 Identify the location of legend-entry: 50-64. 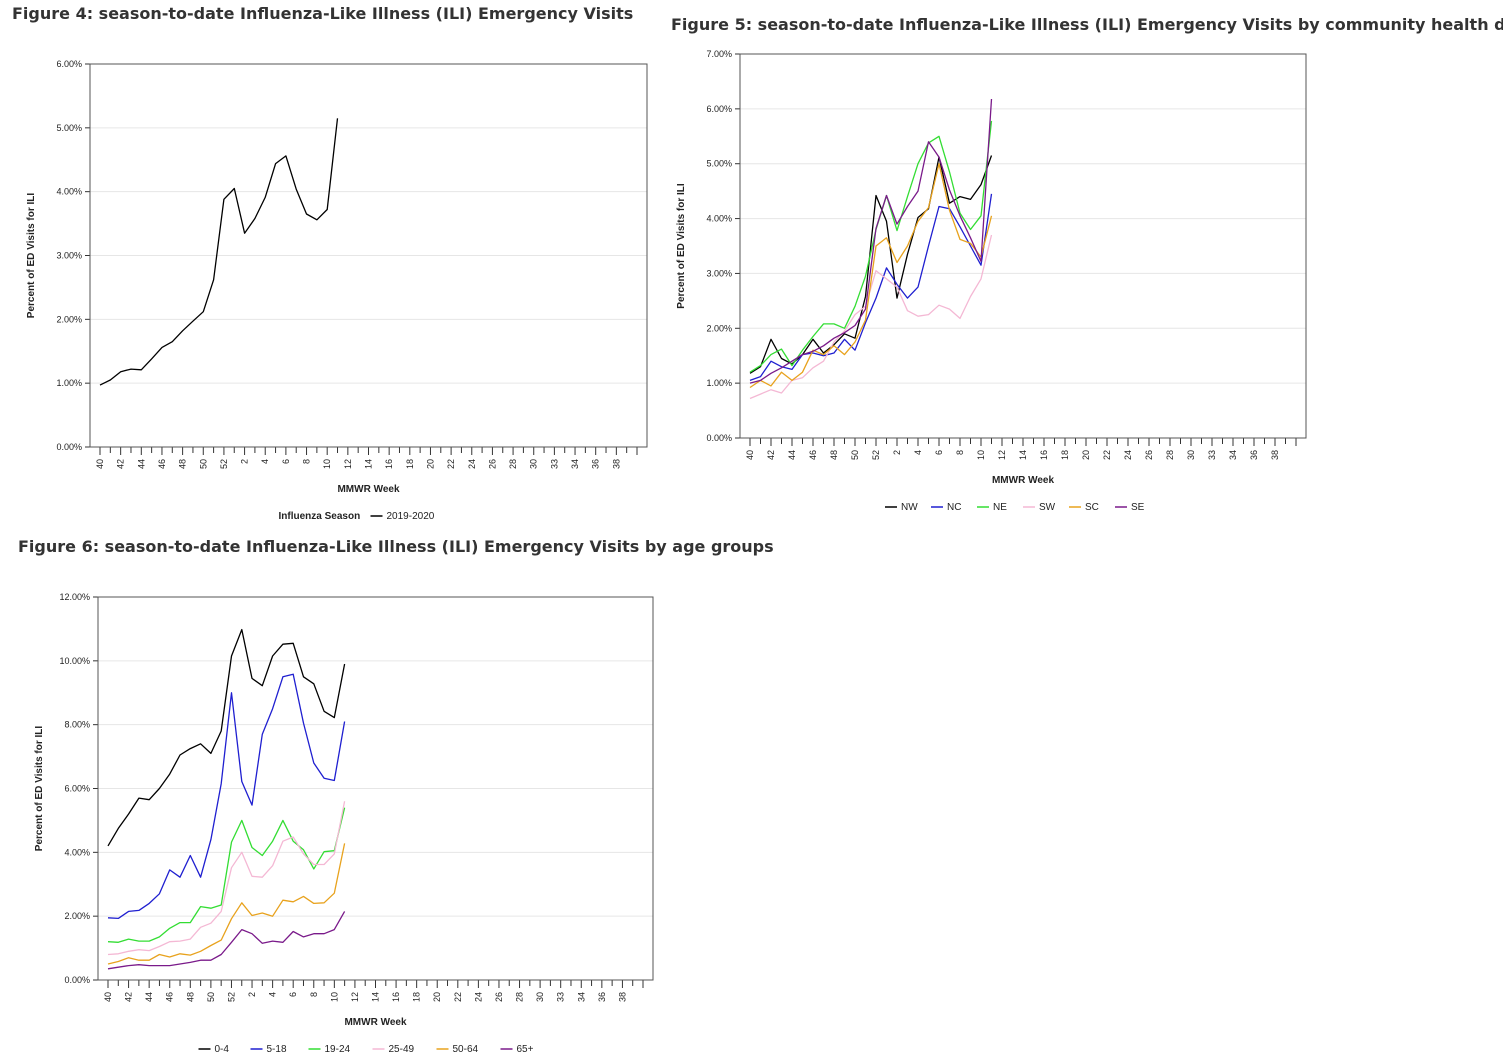
(466, 1049).